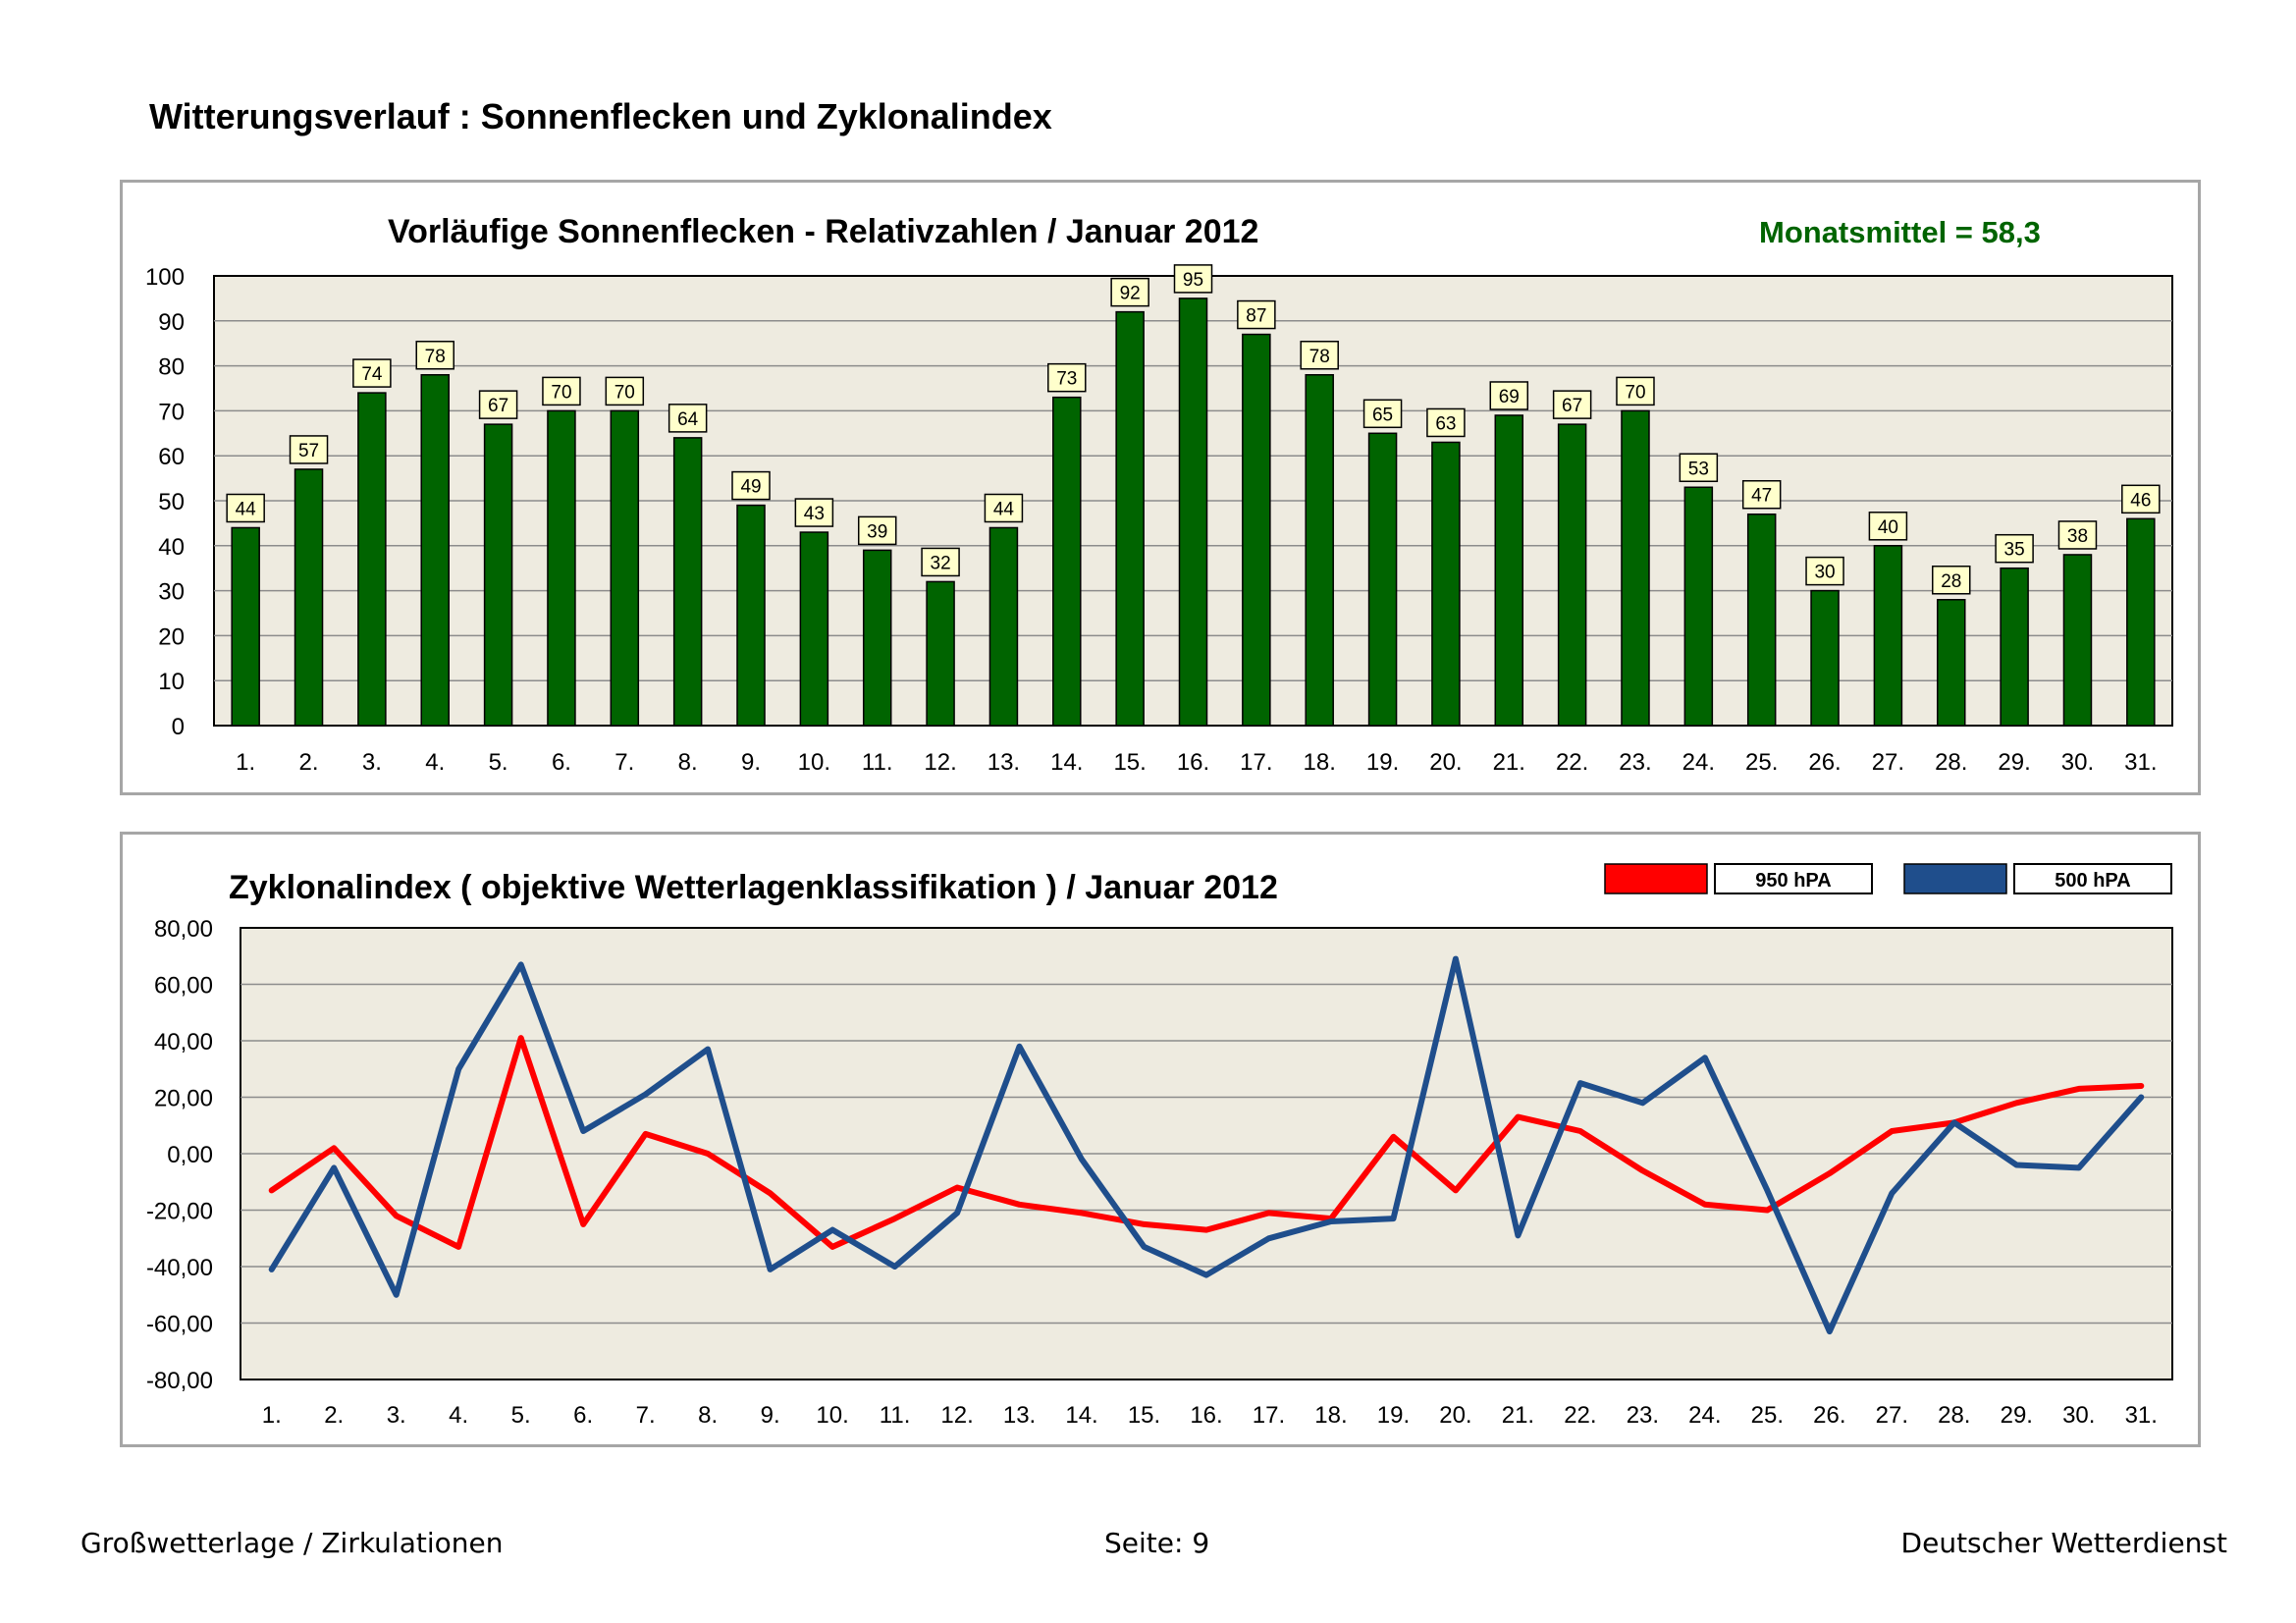  Describe the element at coordinates (309, 762) in the screenshot. I see `x-tick-label: 2.` at that location.